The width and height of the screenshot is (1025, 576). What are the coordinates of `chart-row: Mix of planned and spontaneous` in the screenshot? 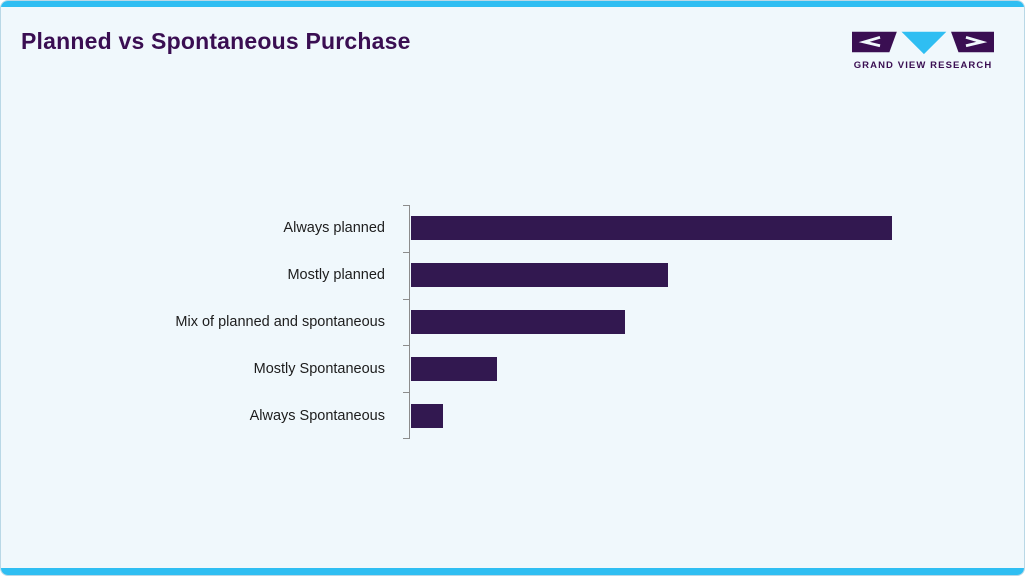 It's located at (512, 322).